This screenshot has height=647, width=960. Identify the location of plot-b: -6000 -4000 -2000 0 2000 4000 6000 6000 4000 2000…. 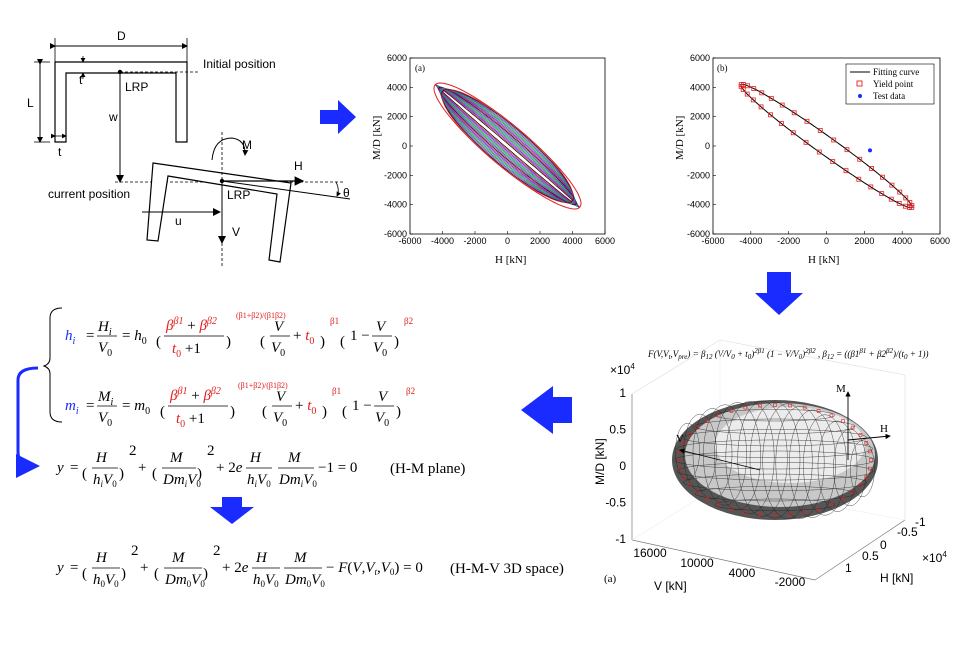
(812, 159).